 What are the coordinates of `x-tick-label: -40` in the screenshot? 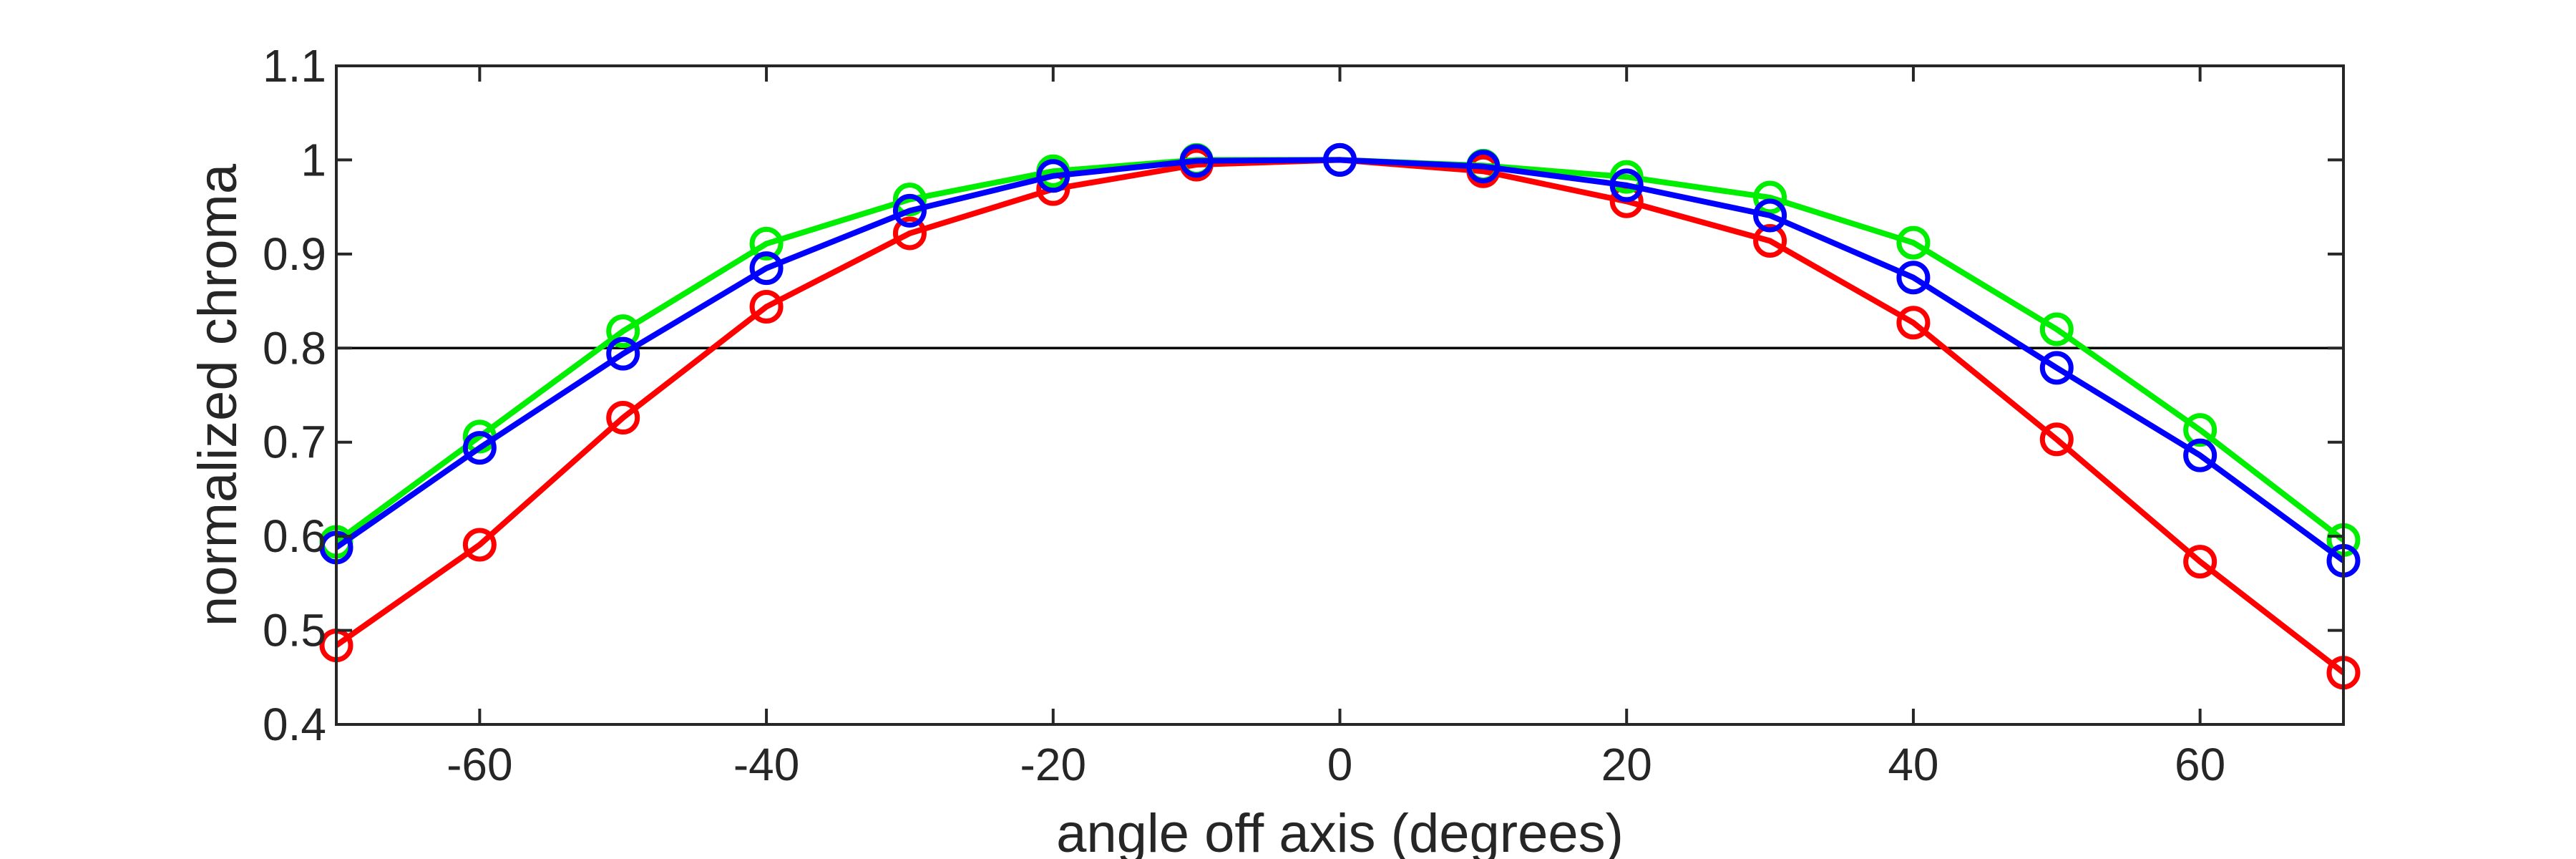 It's located at (766, 764).